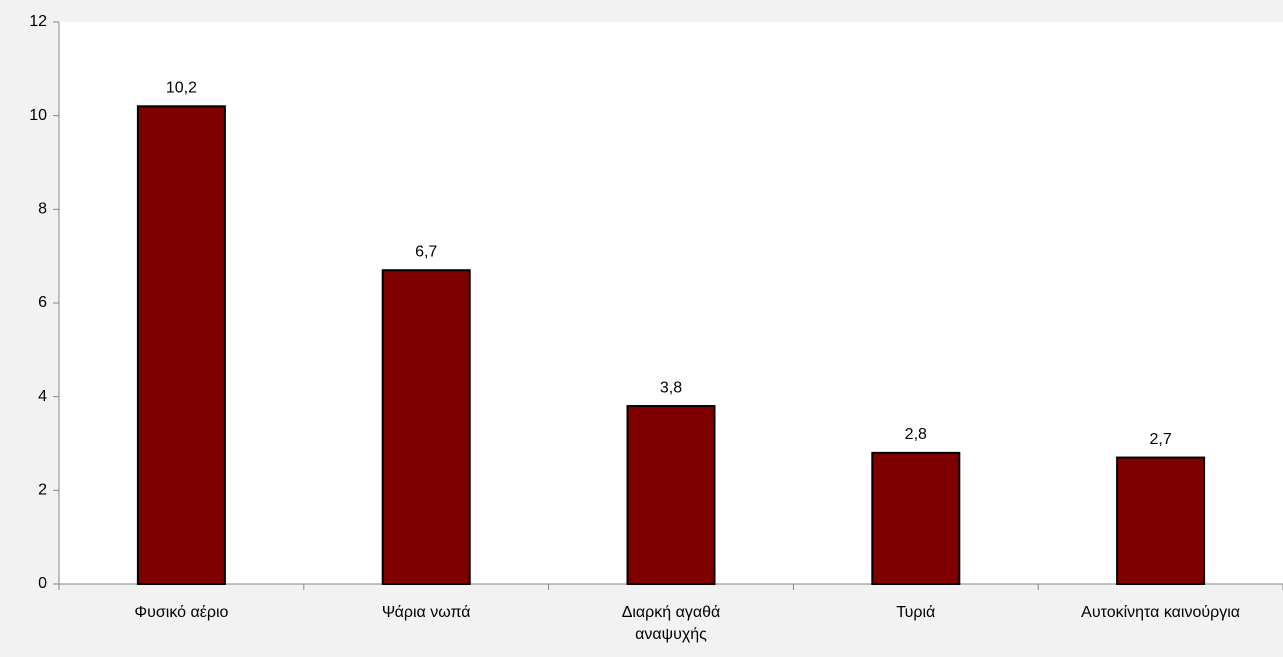 Image resolution: width=1283 pixels, height=657 pixels. Describe the element at coordinates (38, 115) in the screenshot. I see `y-tick-label: 10` at that location.